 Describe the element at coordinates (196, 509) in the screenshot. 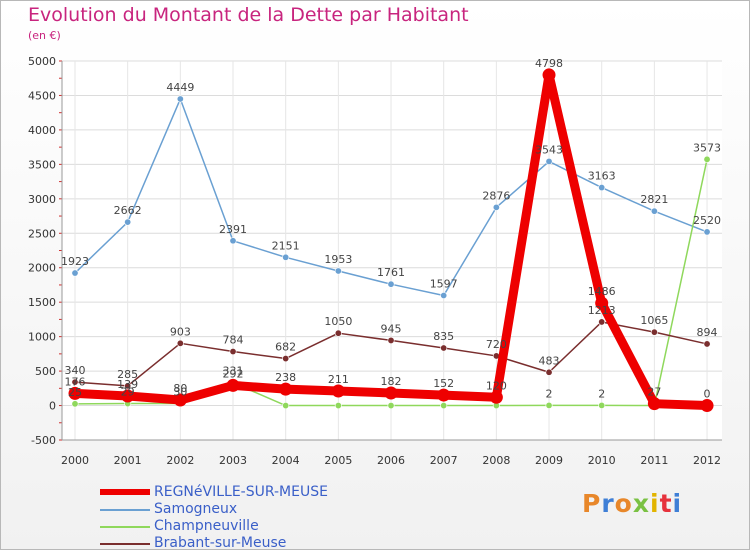

I see `legend-label: Samogneux` at that location.